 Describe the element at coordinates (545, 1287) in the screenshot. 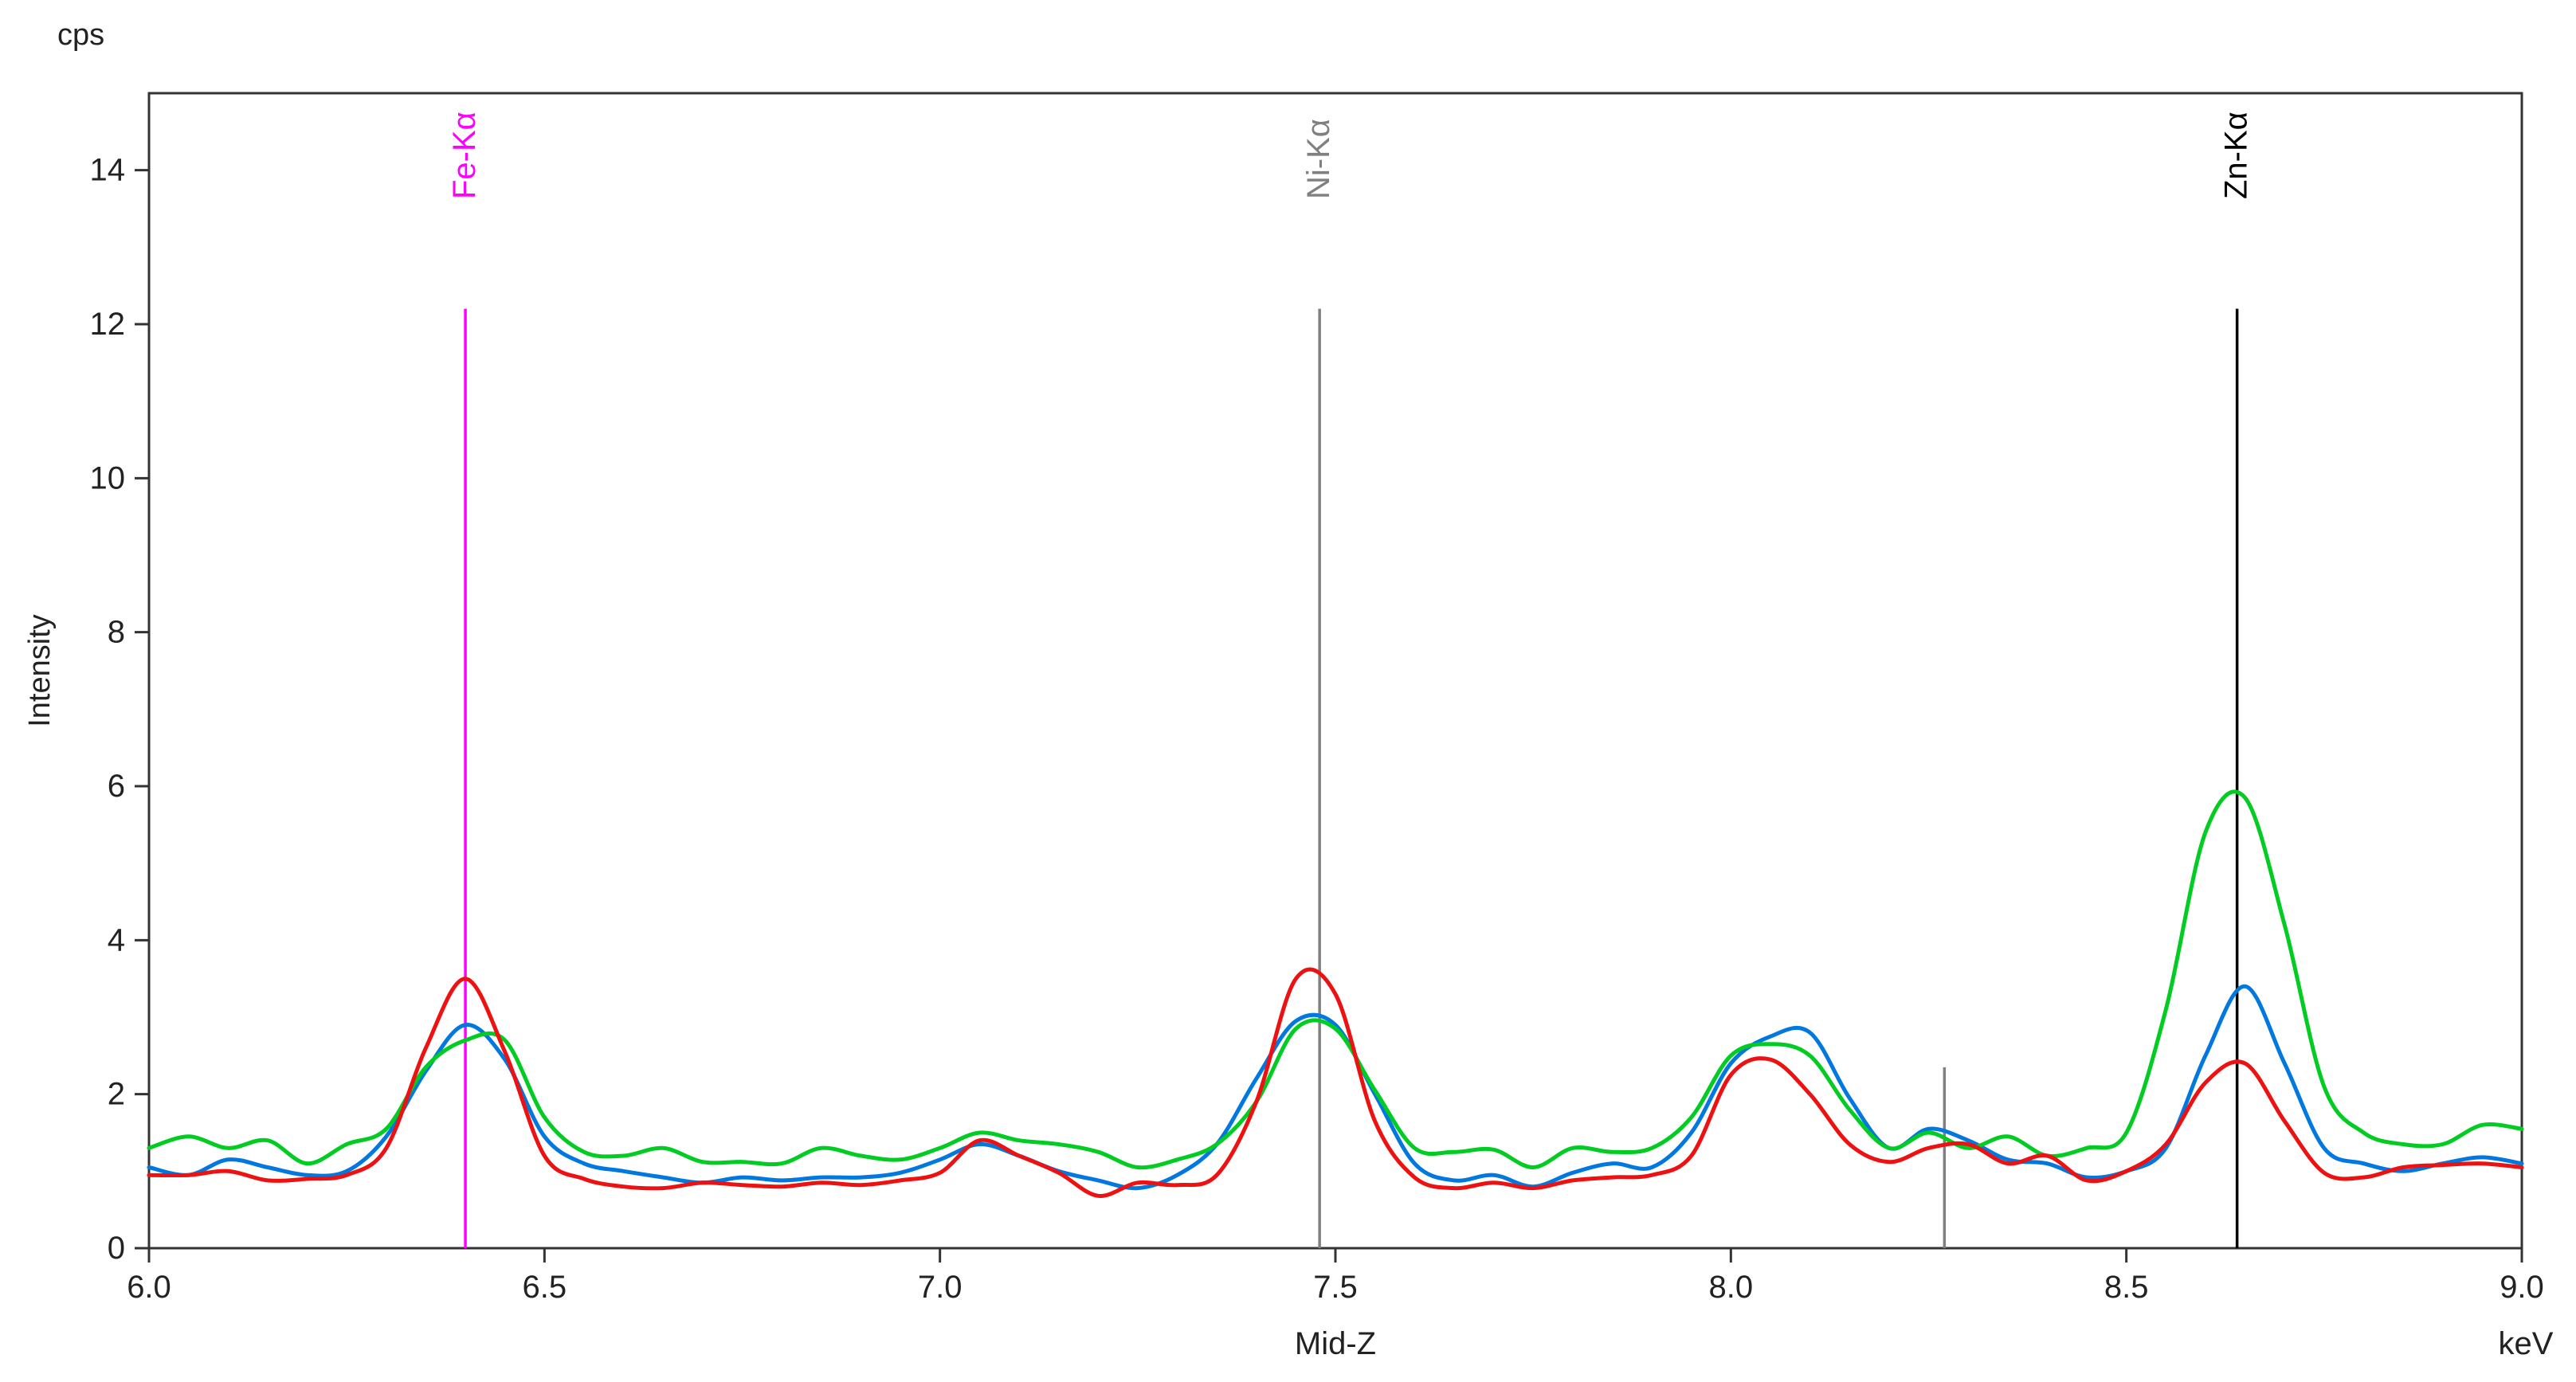

I see `x-tick-label: 6.5` at that location.